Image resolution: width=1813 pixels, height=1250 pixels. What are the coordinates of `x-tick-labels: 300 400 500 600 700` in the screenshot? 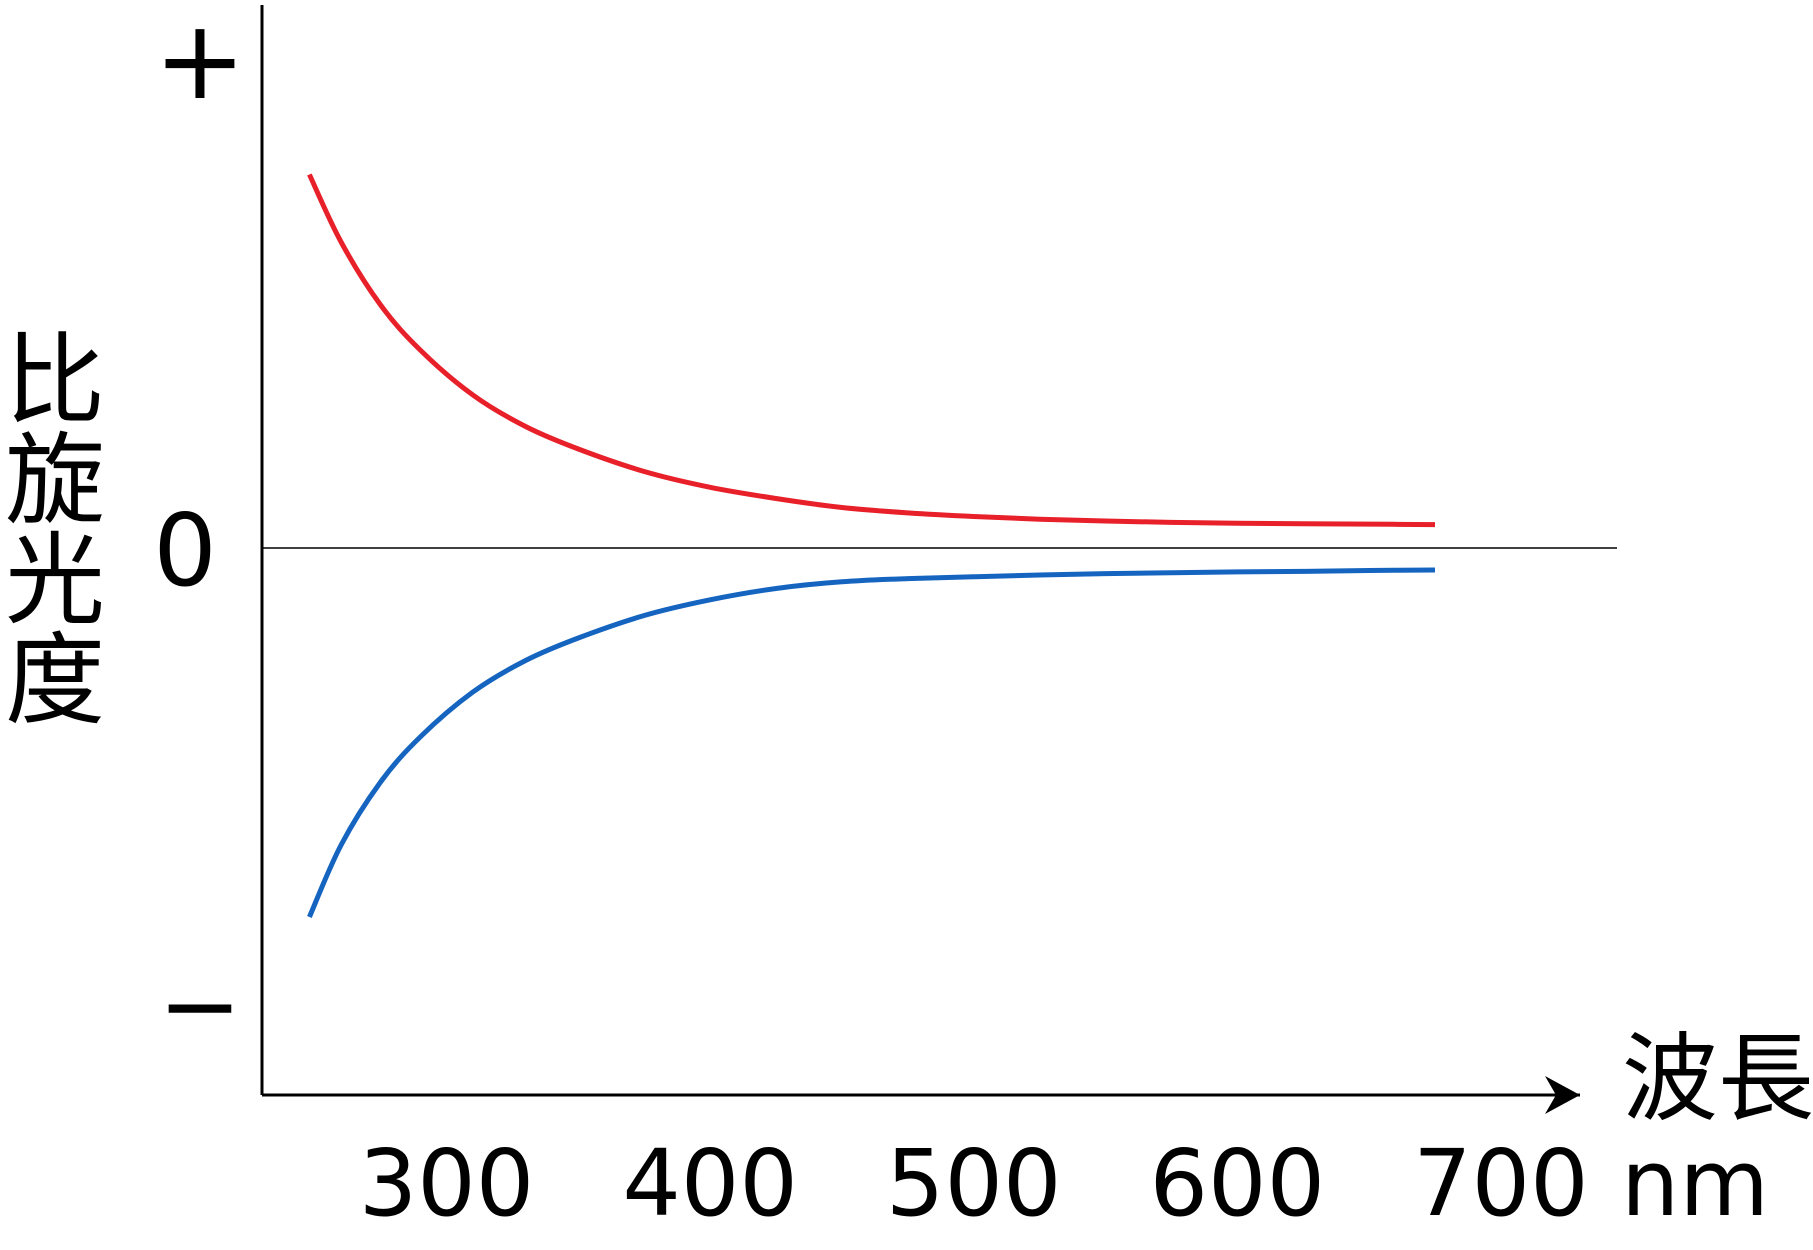 It's located at (974, 1183).